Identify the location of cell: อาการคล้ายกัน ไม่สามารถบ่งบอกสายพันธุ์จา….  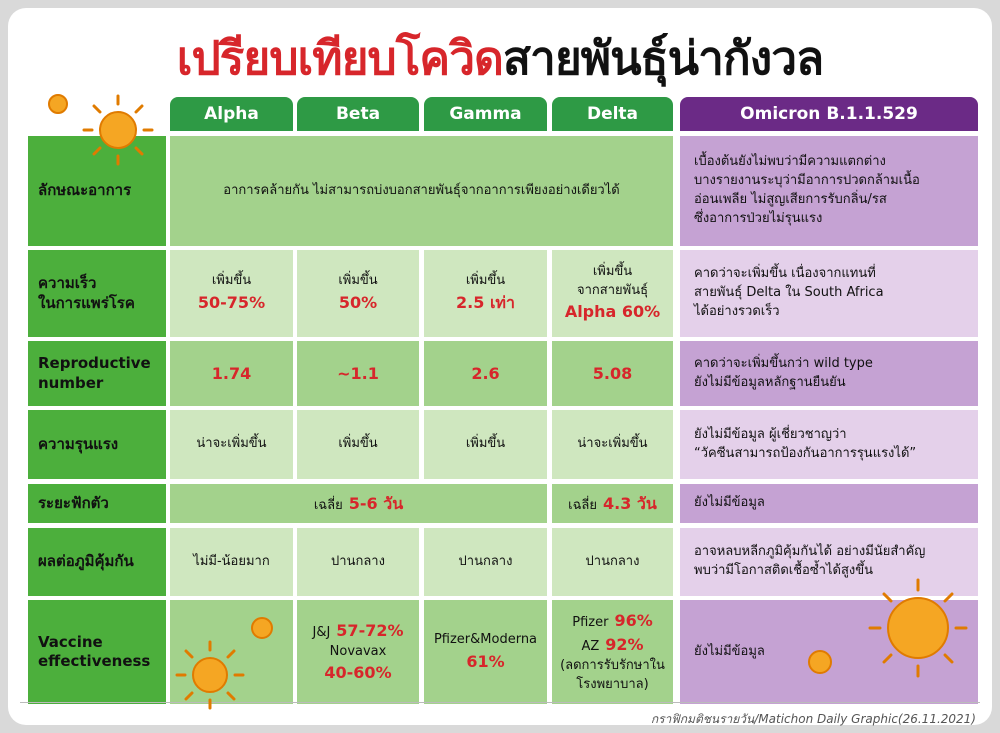
(421, 191).